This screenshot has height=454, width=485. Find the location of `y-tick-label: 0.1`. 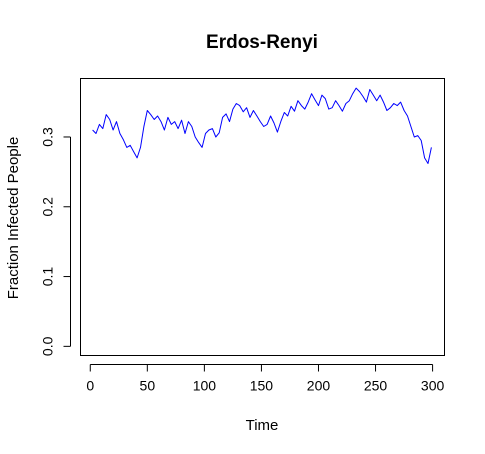

y-tick-label: 0.1 is located at coordinates (48, 277).